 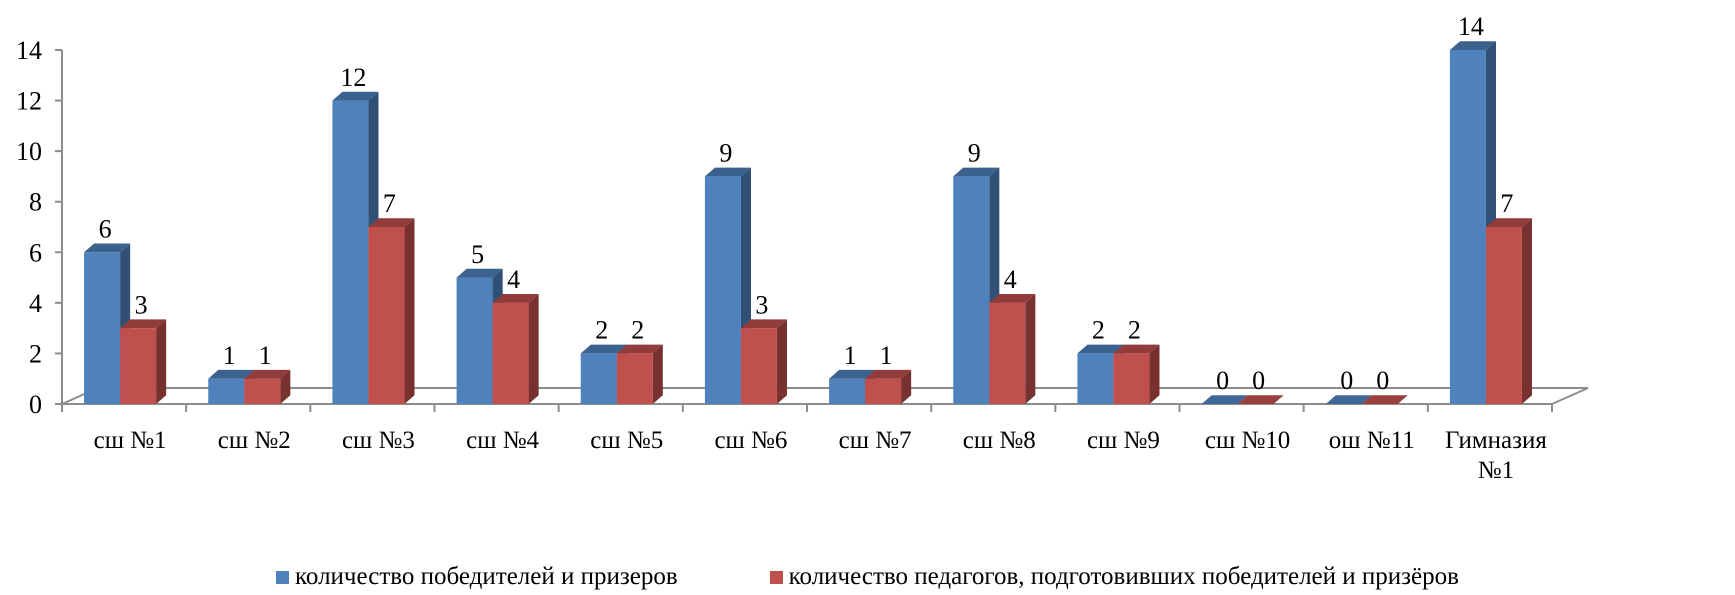 I want to click on y-tick-label: 10, so click(x=29, y=151).